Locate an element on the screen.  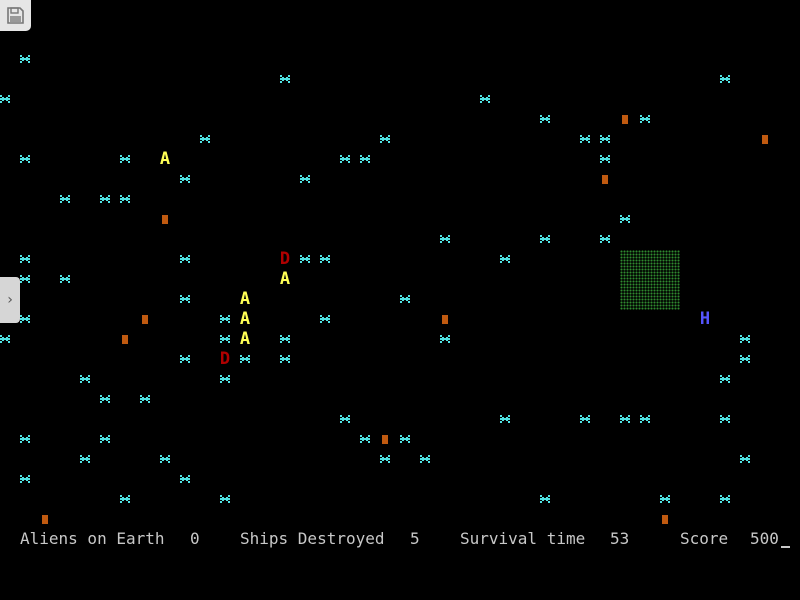
score-label: Score is located at coordinates (704, 538).